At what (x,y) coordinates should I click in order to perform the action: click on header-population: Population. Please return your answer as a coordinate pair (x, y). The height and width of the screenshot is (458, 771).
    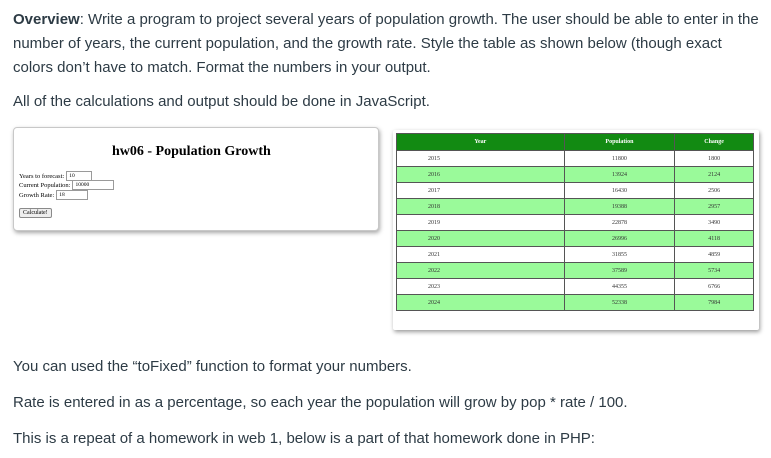
    Looking at the image, I should click on (619, 142).